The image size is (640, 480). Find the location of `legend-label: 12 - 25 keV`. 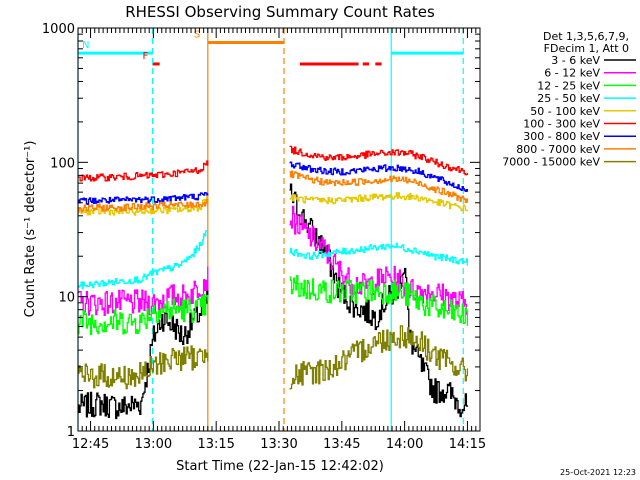

legend-label: 12 - 25 keV is located at coordinates (568, 85).